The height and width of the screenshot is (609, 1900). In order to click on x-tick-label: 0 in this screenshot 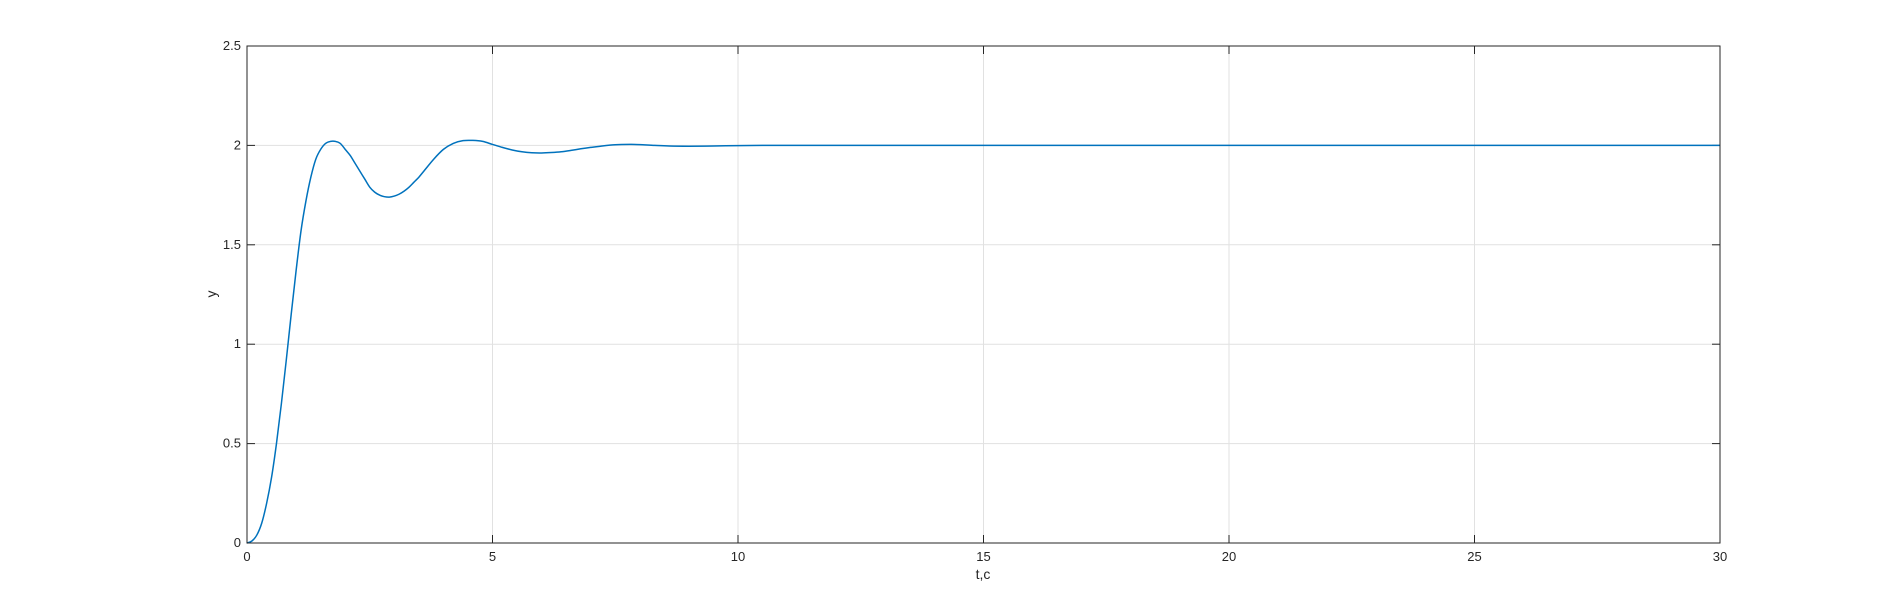, I will do `click(246, 556)`.